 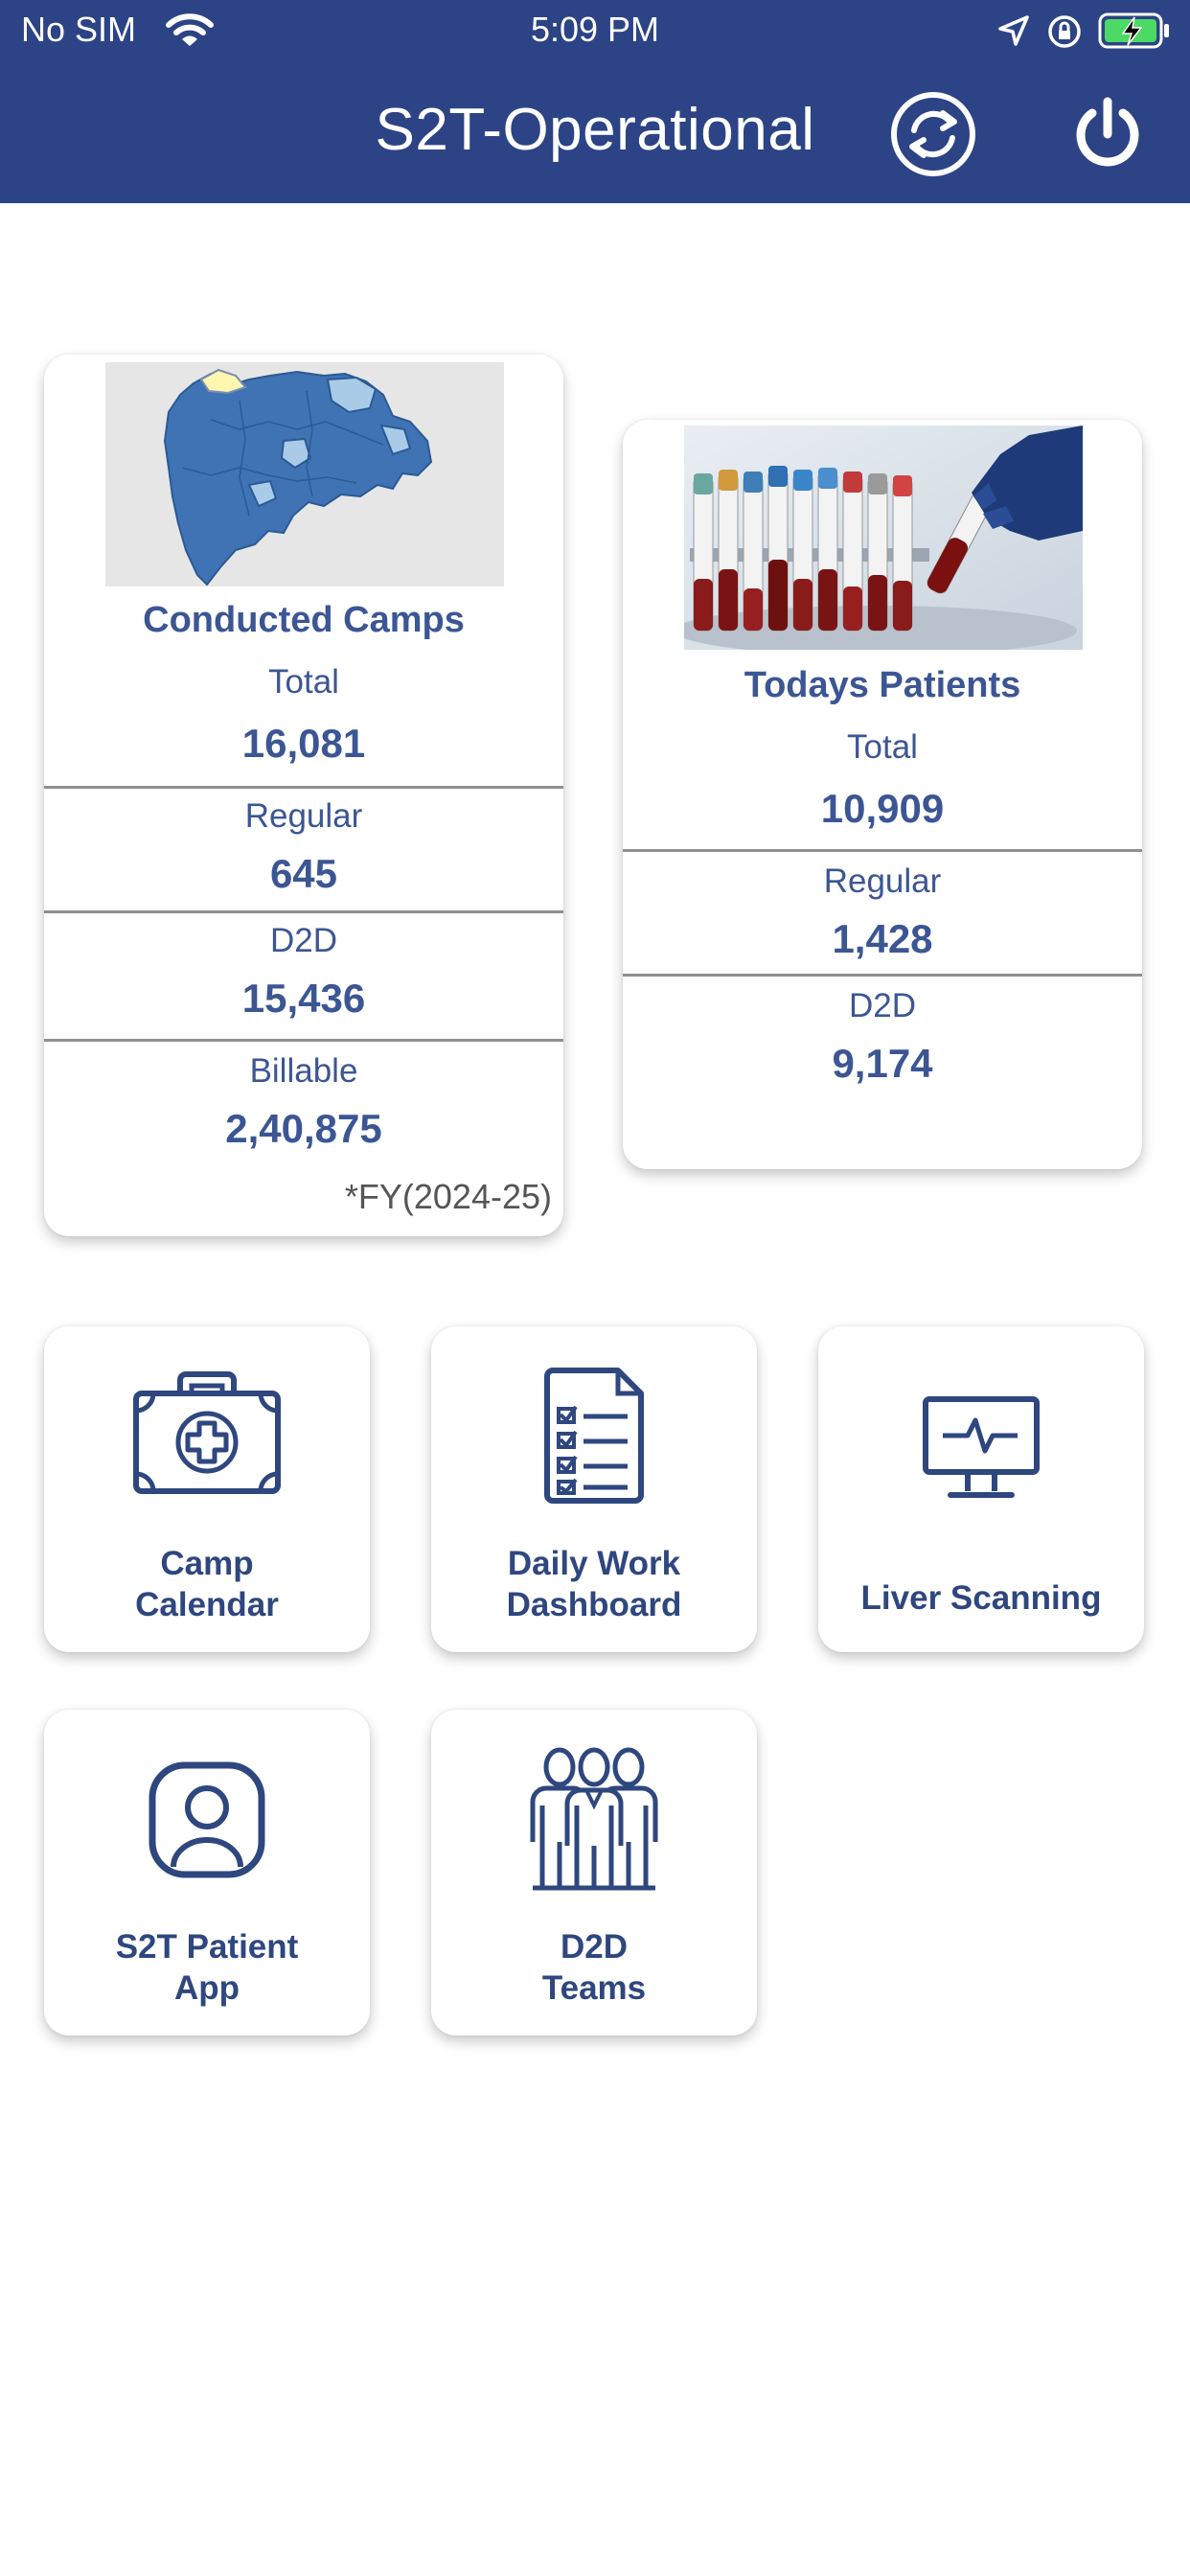 What do you see at coordinates (1014, 33) in the screenshot?
I see `location-arrow-icon` at bounding box center [1014, 33].